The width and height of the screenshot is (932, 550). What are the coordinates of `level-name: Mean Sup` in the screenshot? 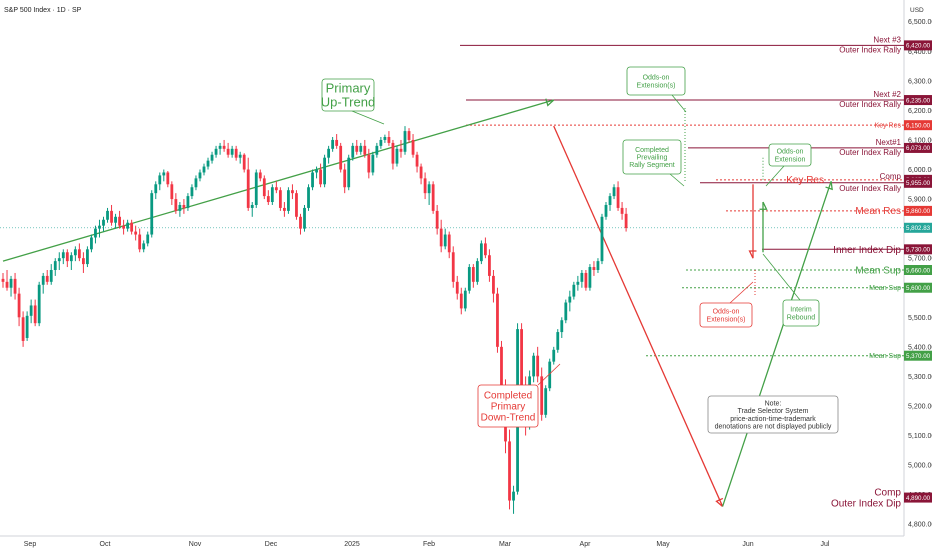 It's located at (885, 356).